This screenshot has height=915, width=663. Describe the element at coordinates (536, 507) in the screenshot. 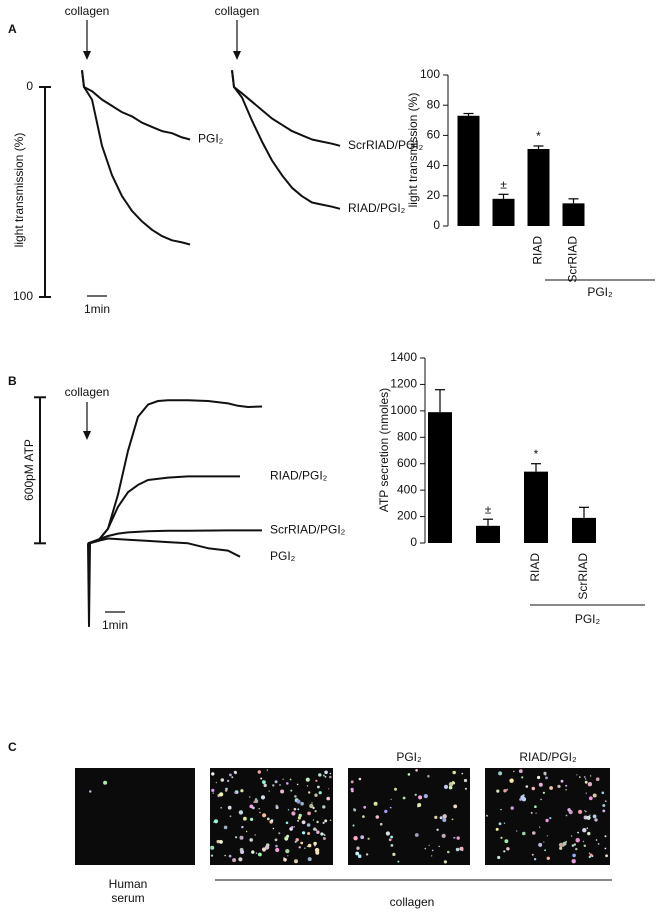

I see `bar` at that location.